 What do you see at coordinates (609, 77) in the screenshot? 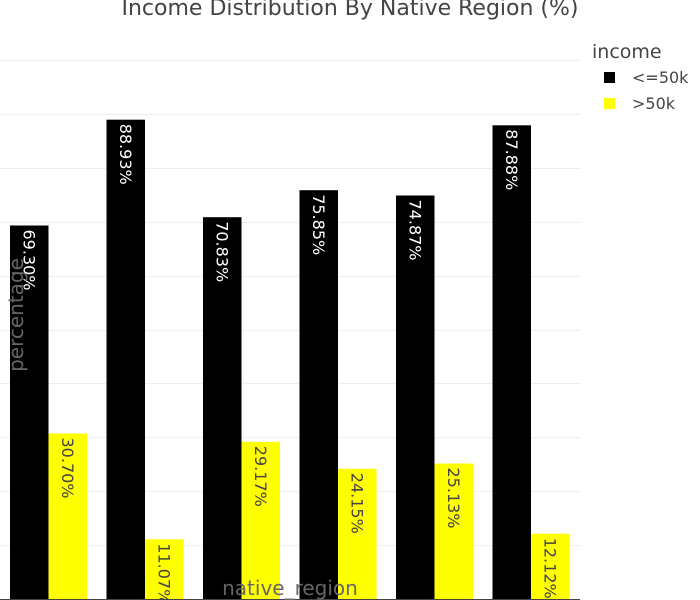
I see `legend-swatch-le50k` at bounding box center [609, 77].